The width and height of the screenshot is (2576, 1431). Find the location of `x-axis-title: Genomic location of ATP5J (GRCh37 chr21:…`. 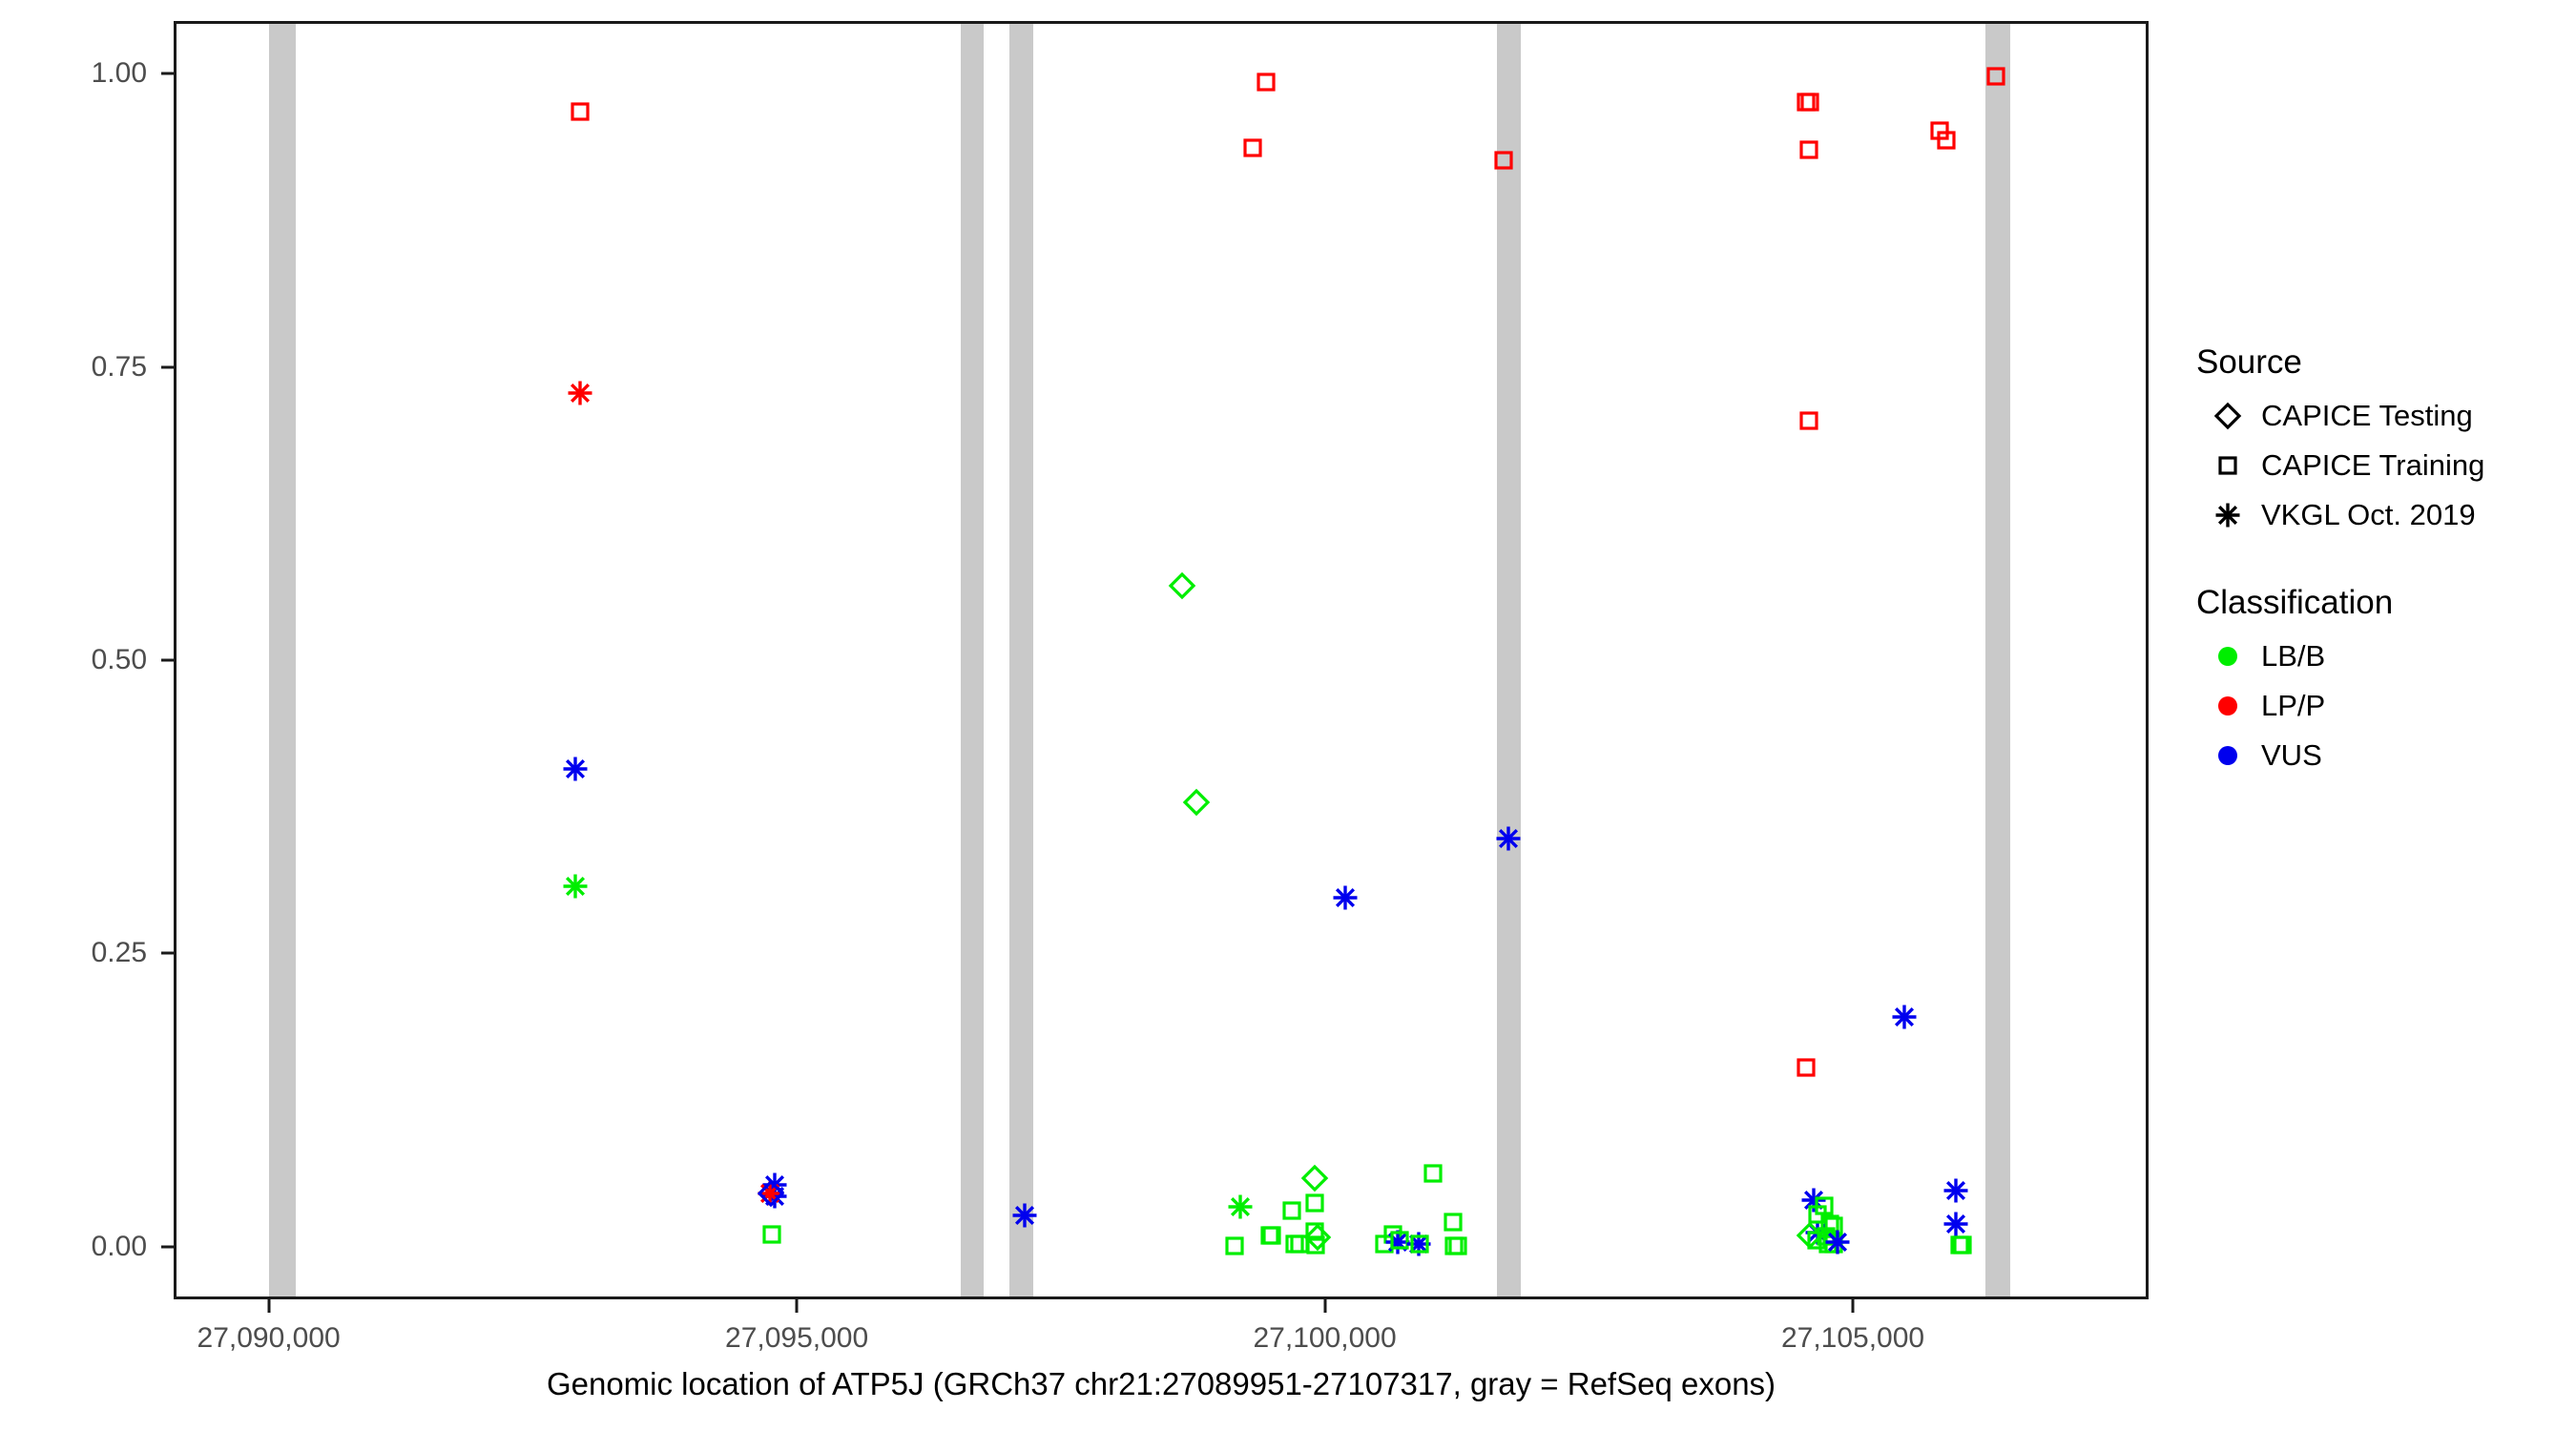

x-axis-title: Genomic location of ATP5J (GRCh37 chr21:… is located at coordinates (1161, 1383).